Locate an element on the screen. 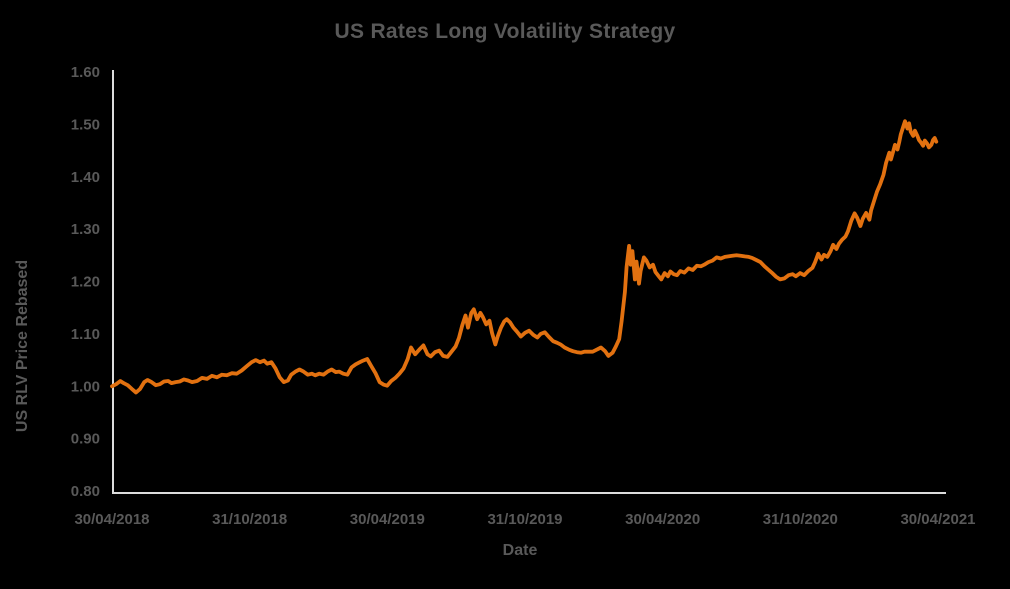 The width and height of the screenshot is (1010, 589). x-tick-label: 30/04/2019 is located at coordinates (387, 519).